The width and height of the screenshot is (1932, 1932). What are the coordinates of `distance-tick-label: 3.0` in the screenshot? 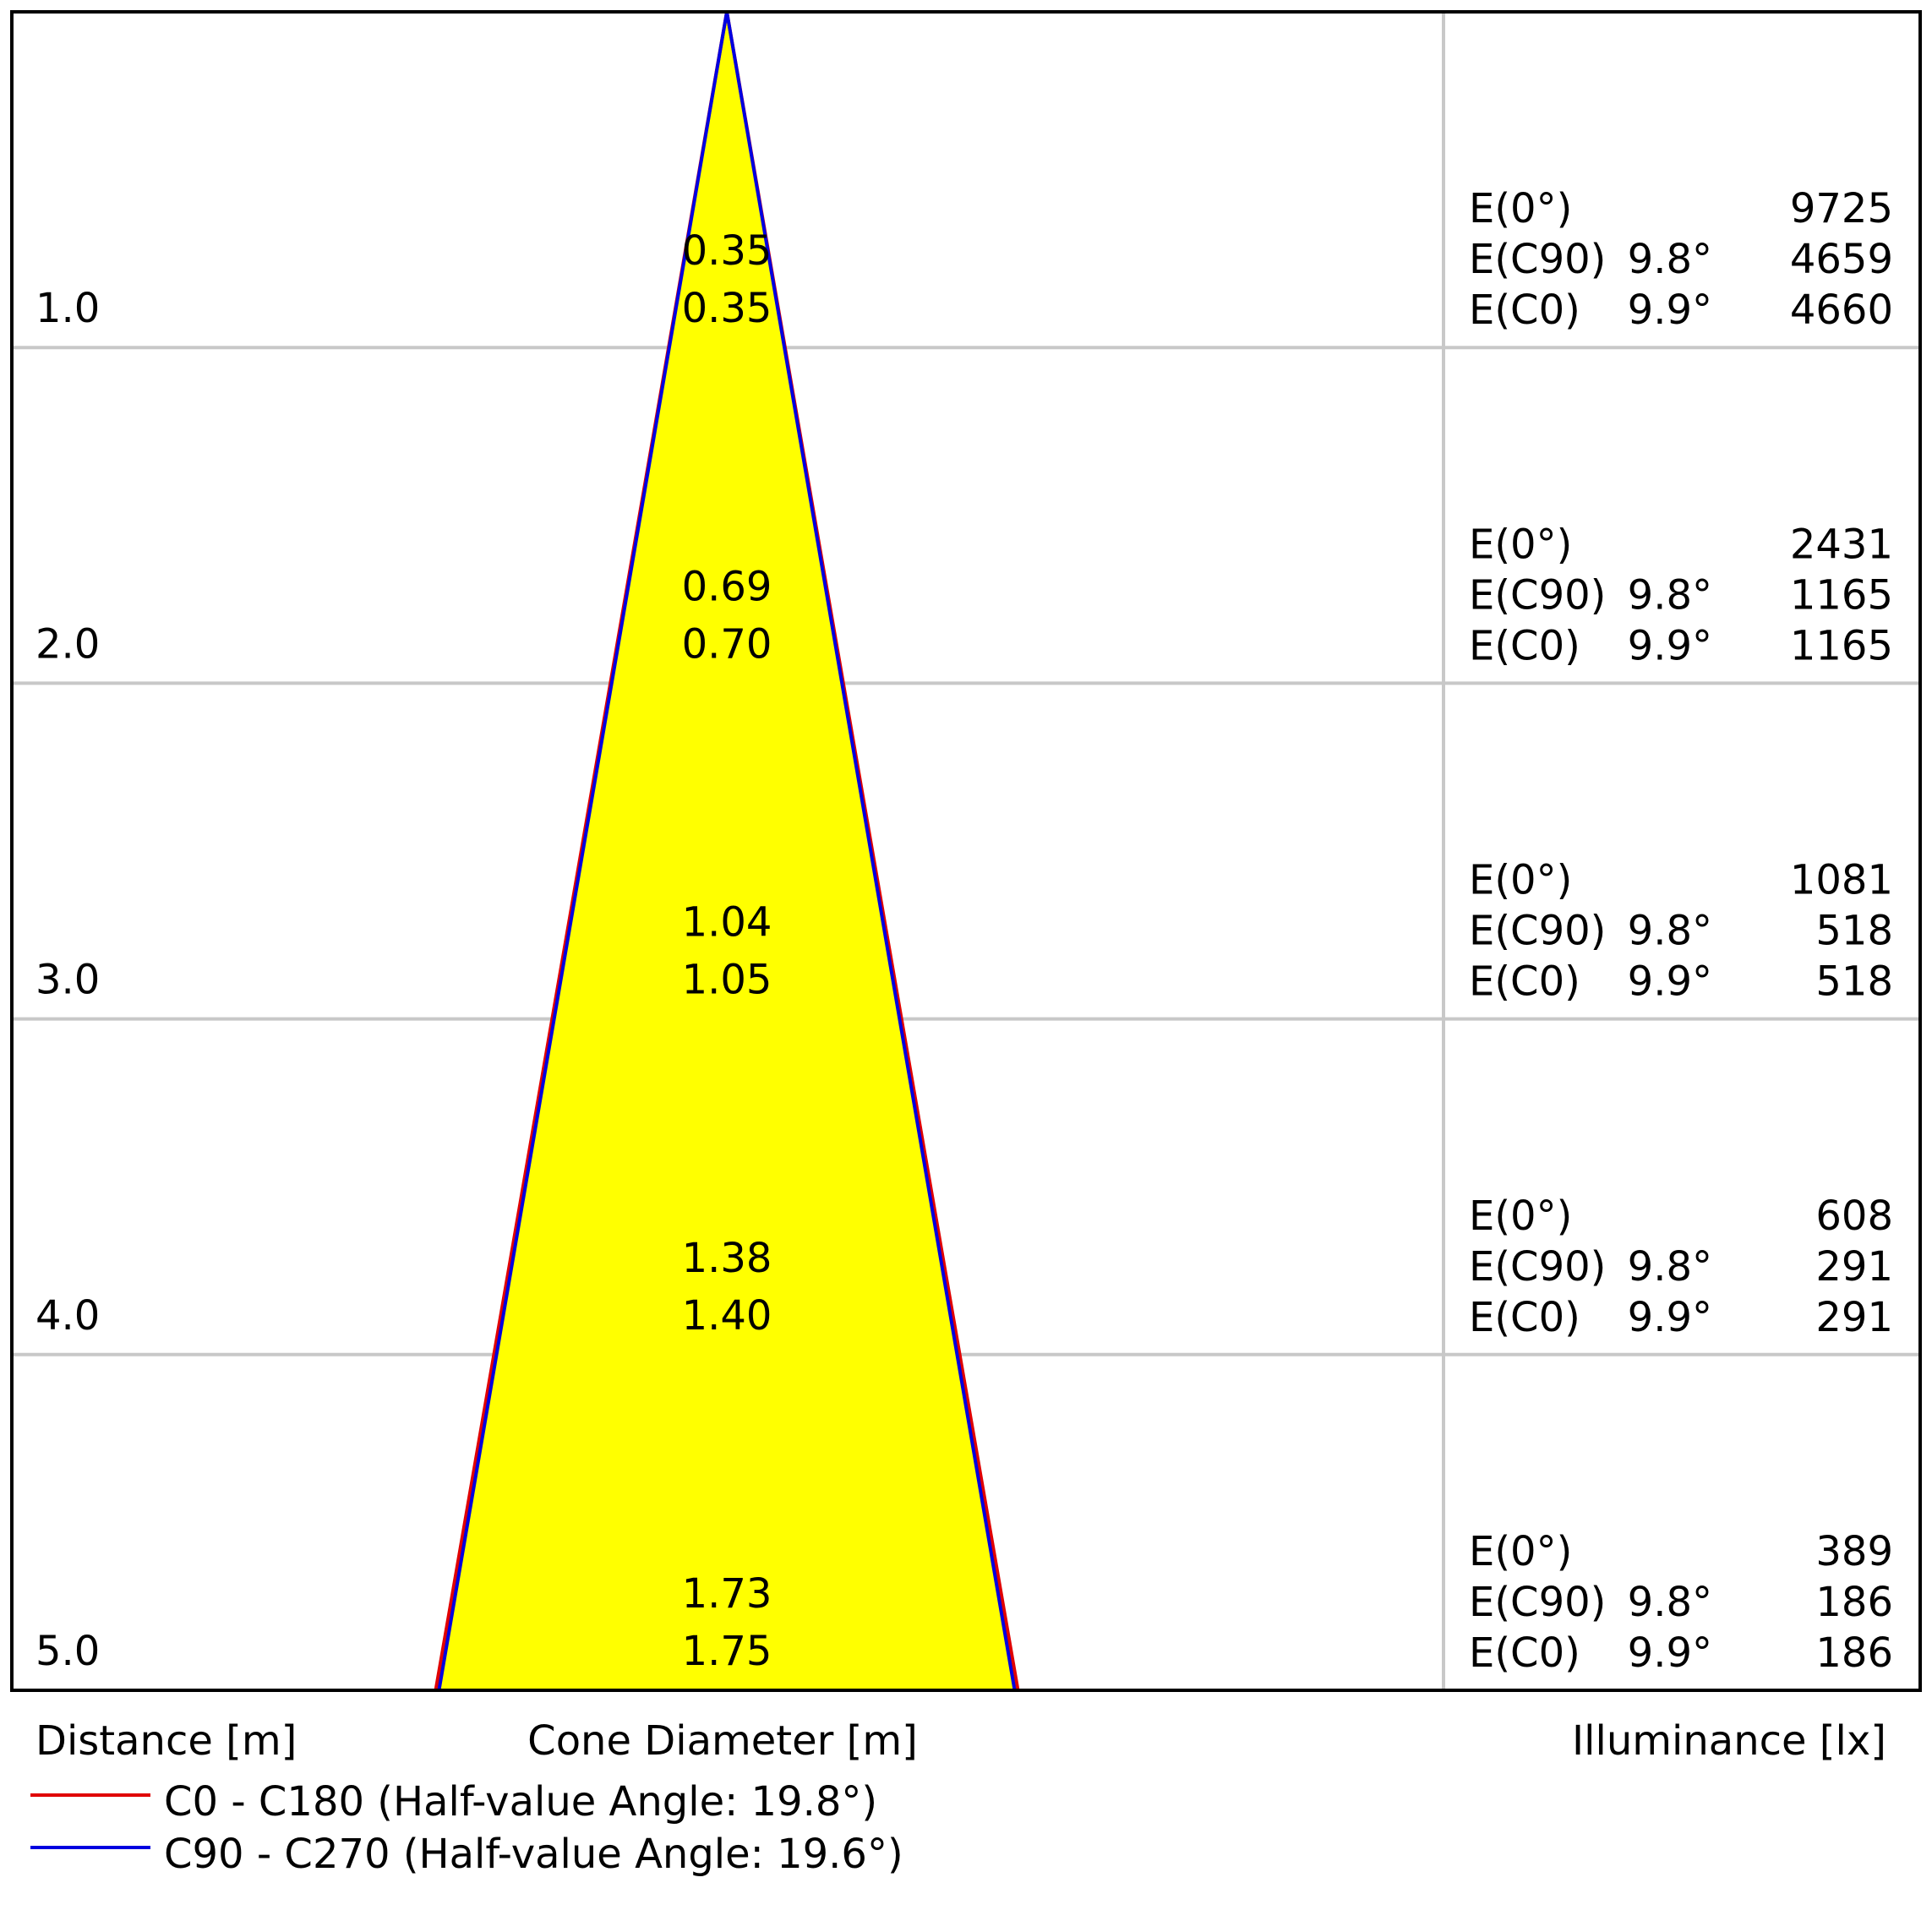 It's located at (67, 980).